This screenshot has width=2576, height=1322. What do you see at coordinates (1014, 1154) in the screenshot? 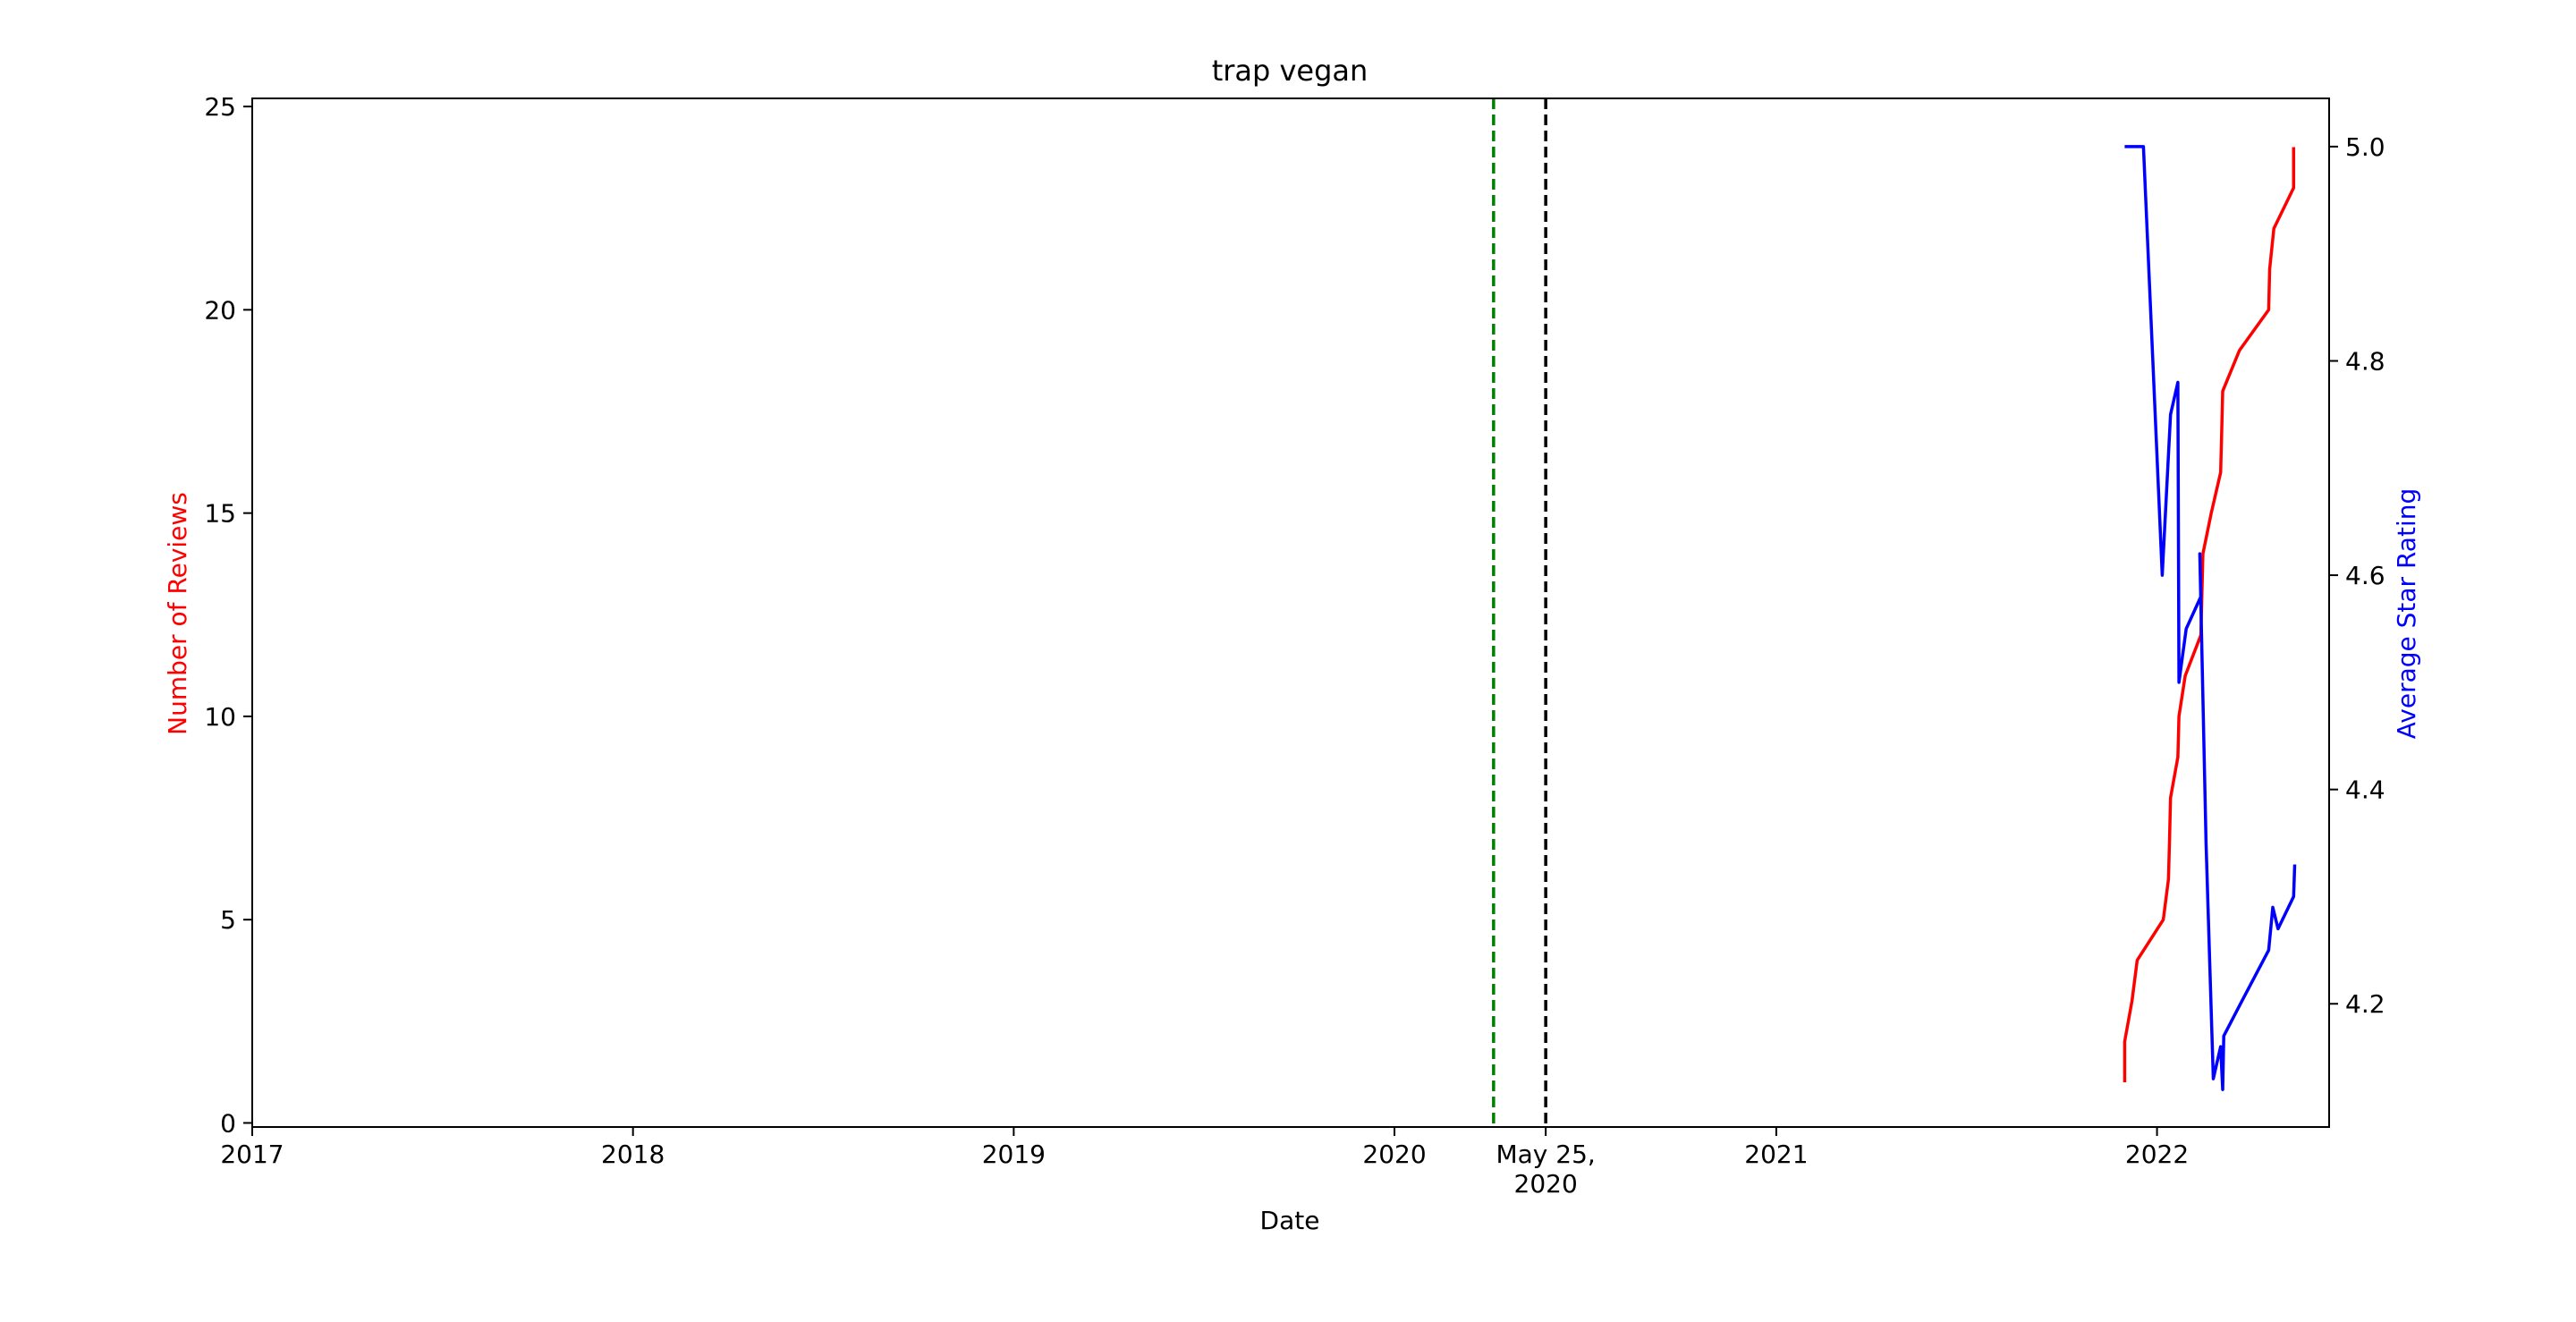
I see `x-tick-label: 2019` at bounding box center [1014, 1154].